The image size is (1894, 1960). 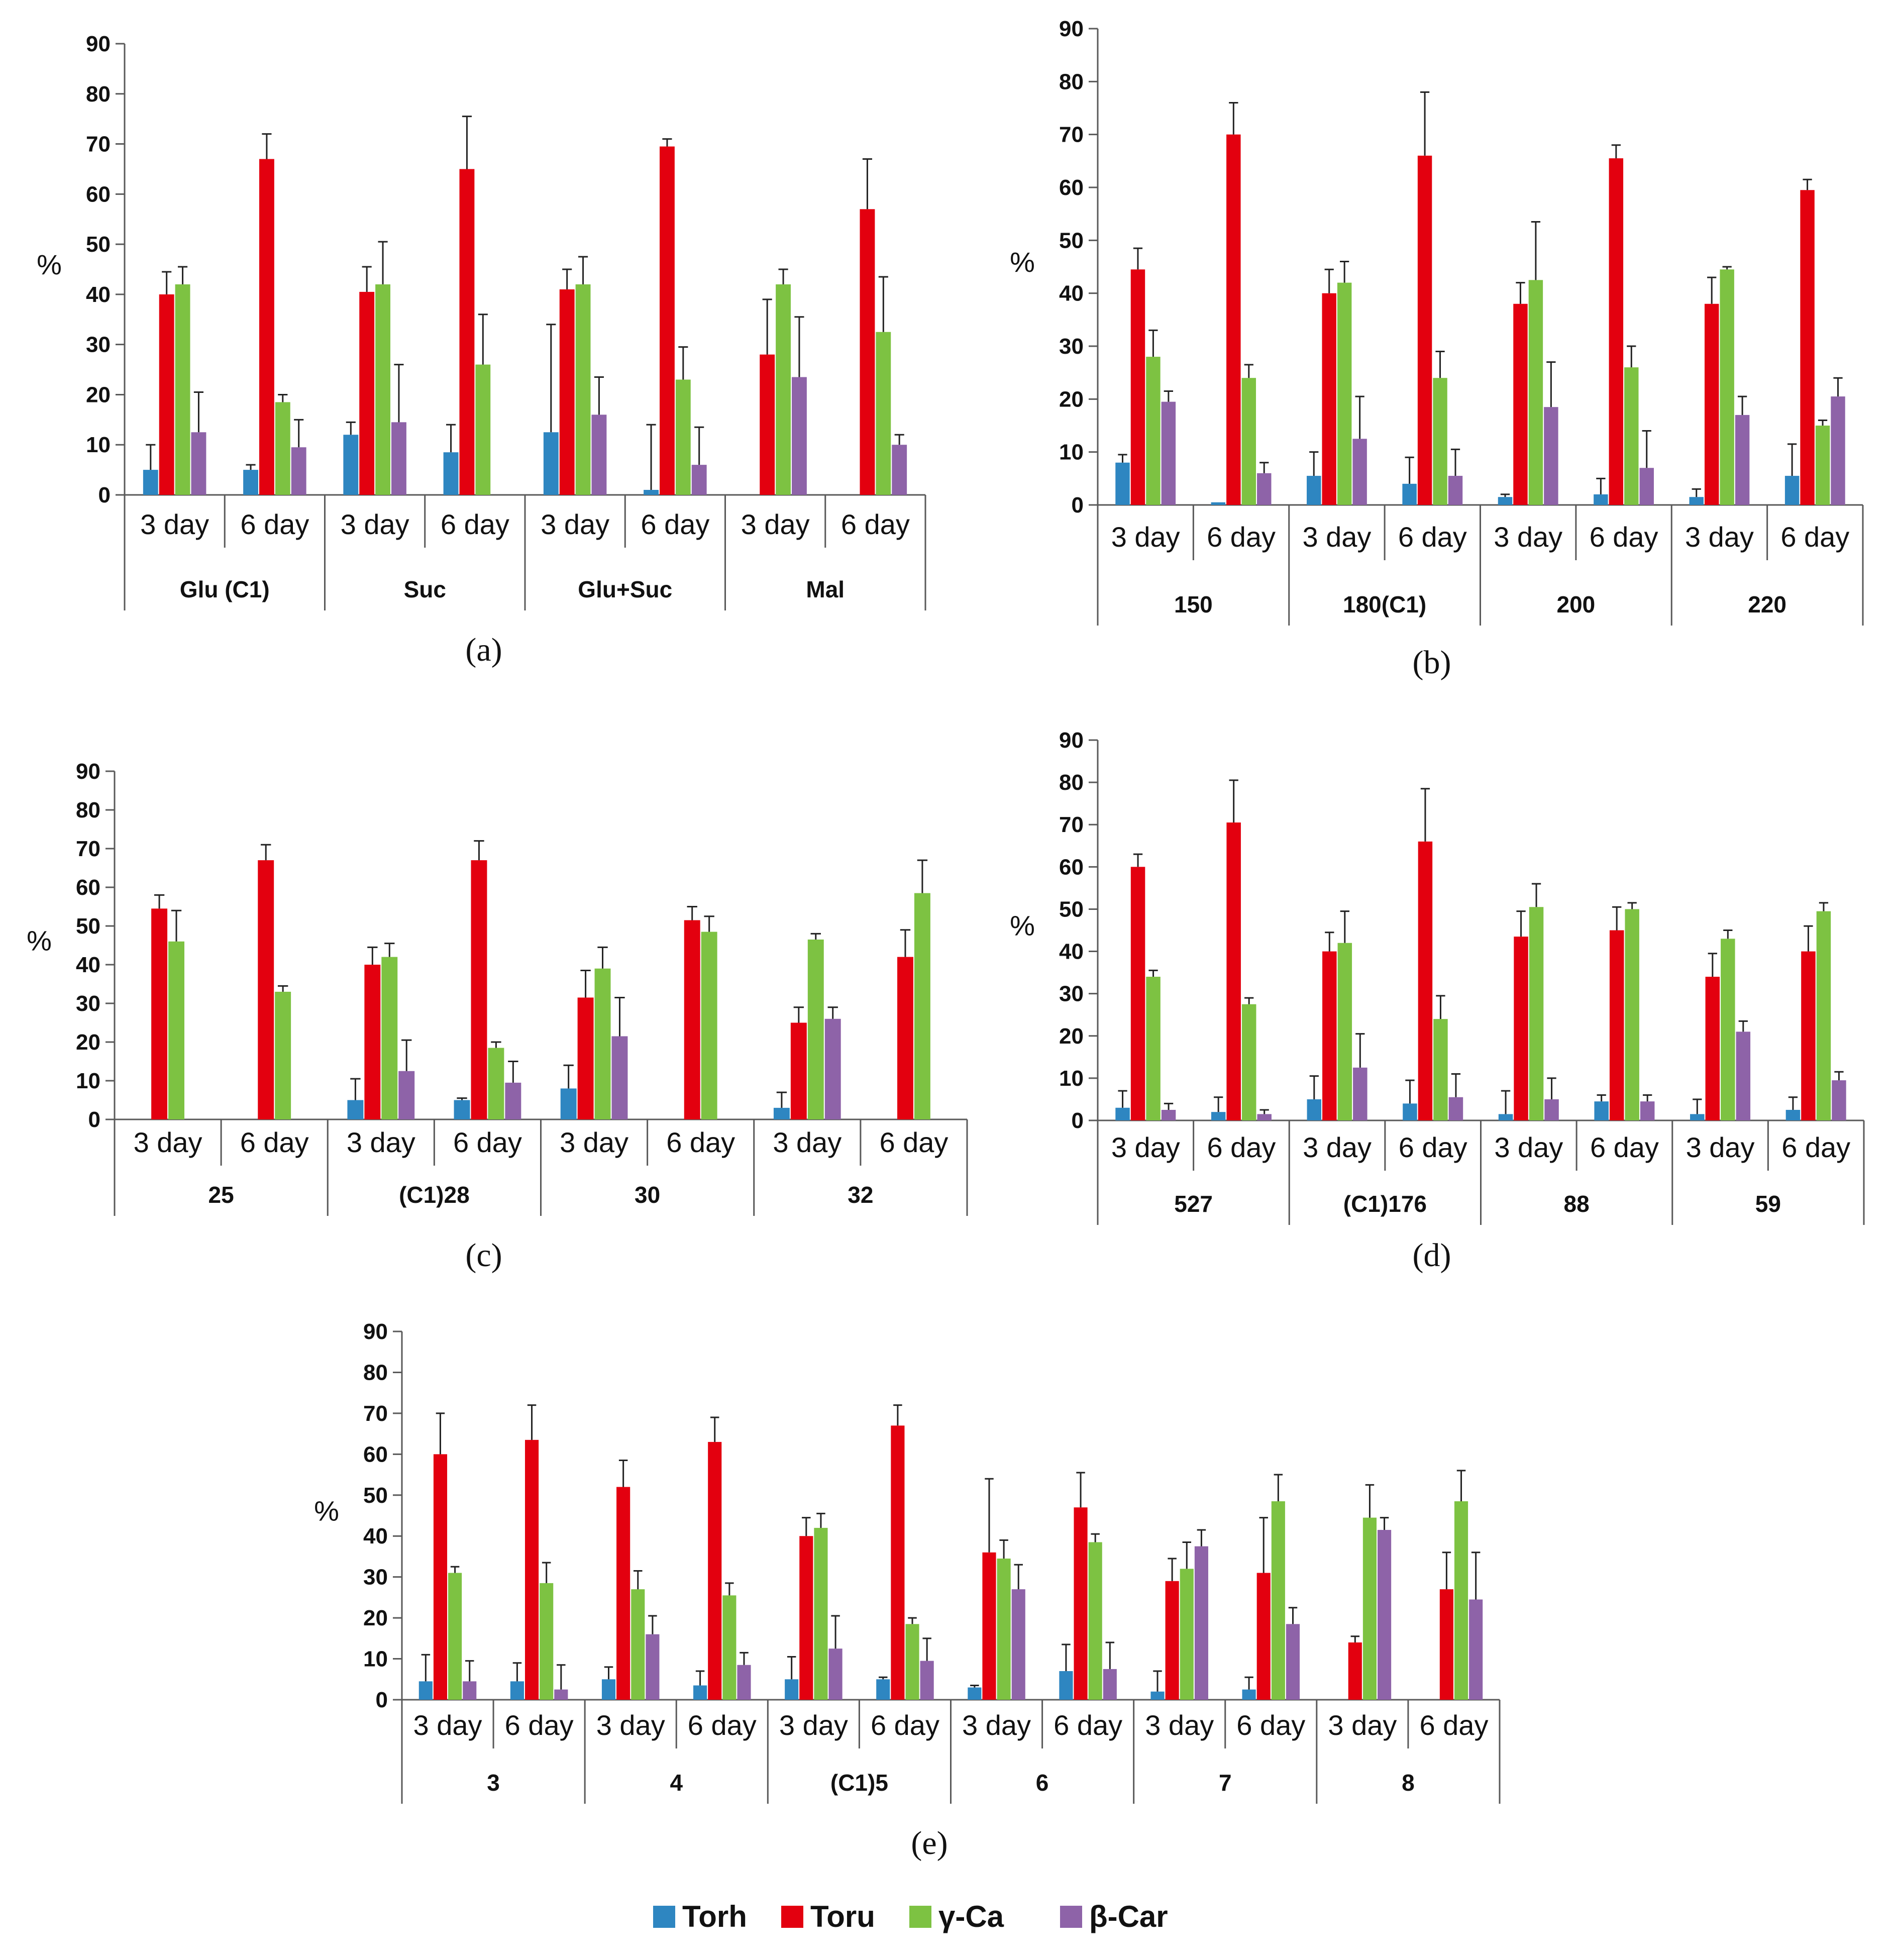 I want to click on group-label: 32, so click(x=860, y=1195).